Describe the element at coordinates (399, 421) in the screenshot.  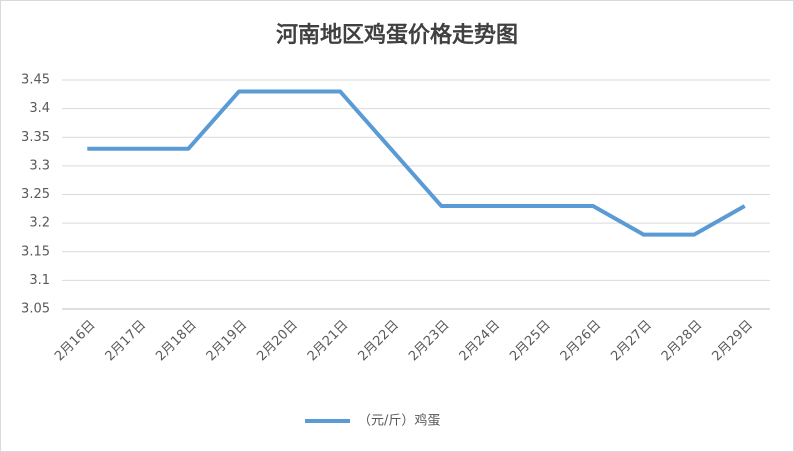
I see `legend-label: （元/斤）鸡蛋` at that location.